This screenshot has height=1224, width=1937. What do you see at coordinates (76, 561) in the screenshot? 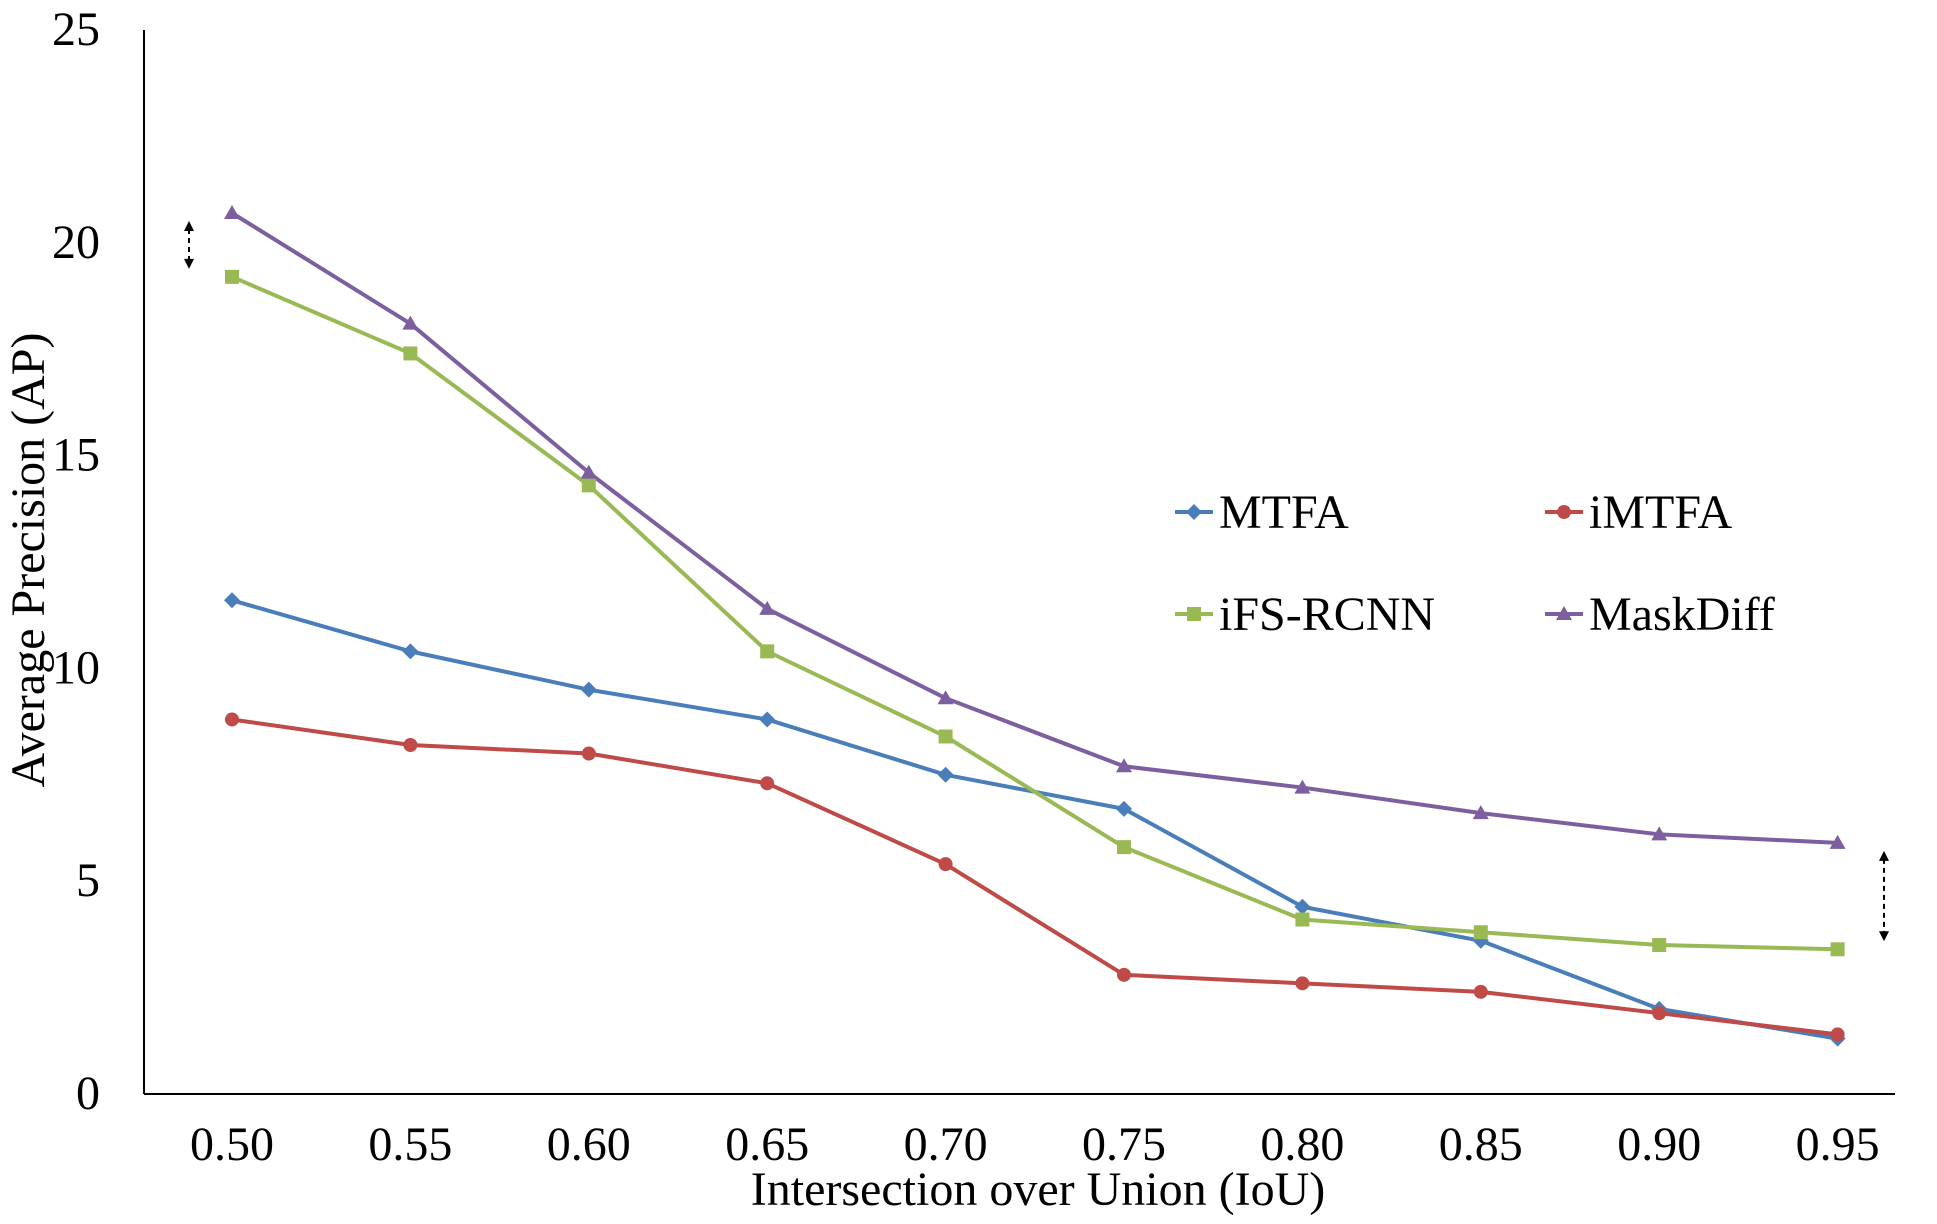
I see `y-tick-labels: 0 5 10 15 20 25` at bounding box center [76, 561].